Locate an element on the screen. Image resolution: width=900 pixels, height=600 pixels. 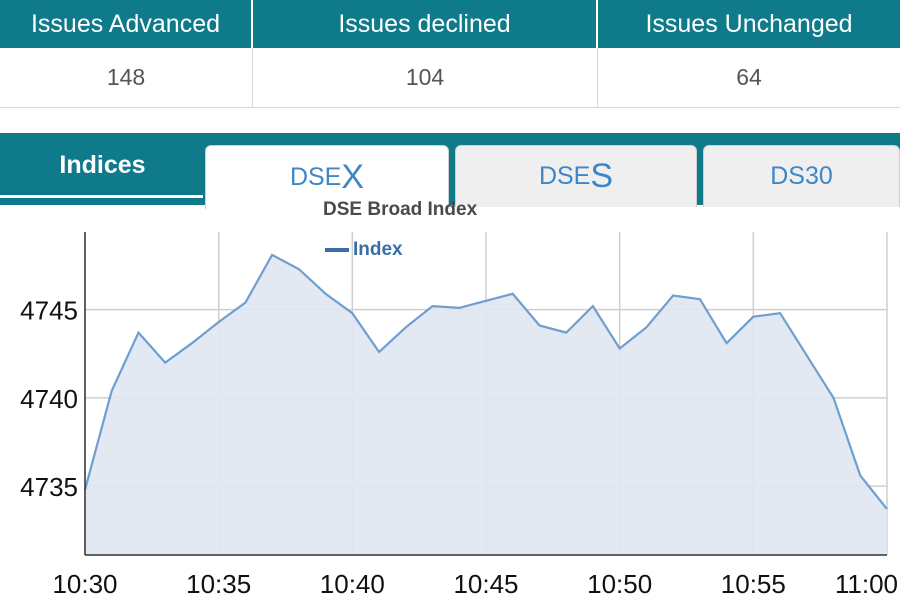
indices-section-label: Indices is located at coordinates (102, 164).